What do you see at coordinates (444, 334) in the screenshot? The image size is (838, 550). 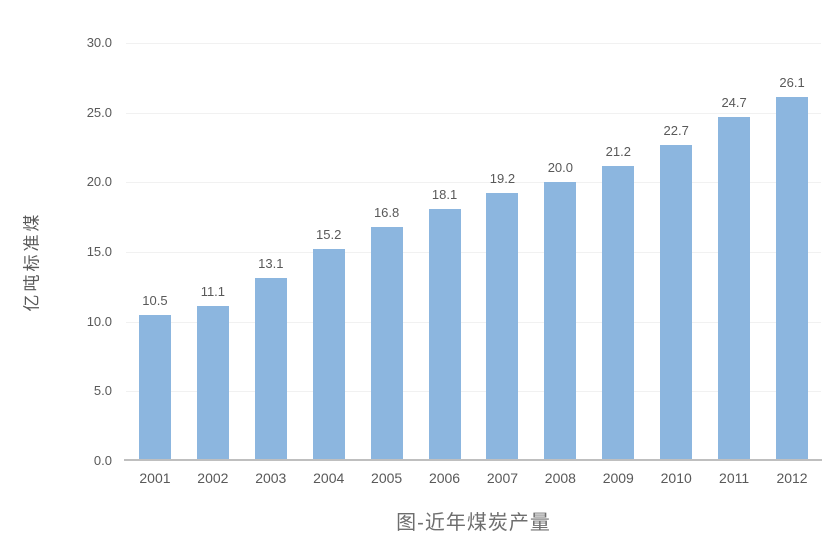 I see `bar-2006` at bounding box center [444, 334].